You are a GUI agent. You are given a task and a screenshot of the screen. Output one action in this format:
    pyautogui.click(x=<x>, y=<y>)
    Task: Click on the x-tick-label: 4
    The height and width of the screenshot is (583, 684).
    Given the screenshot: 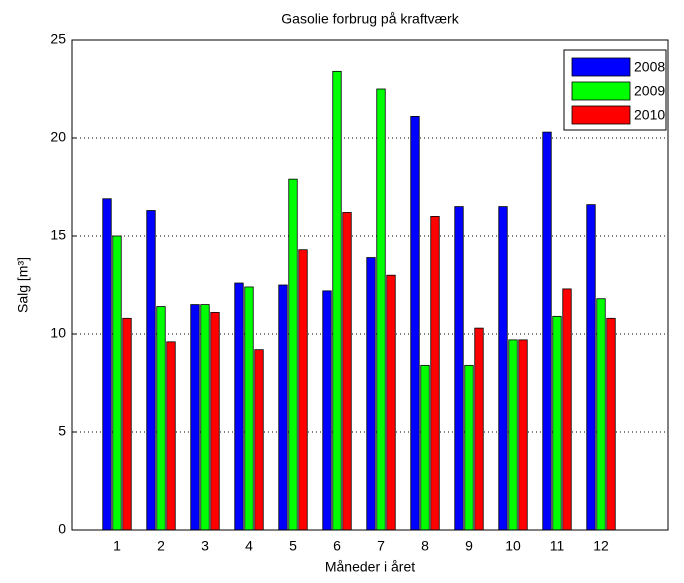 What is the action you would take?
    pyautogui.click(x=249, y=546)
    